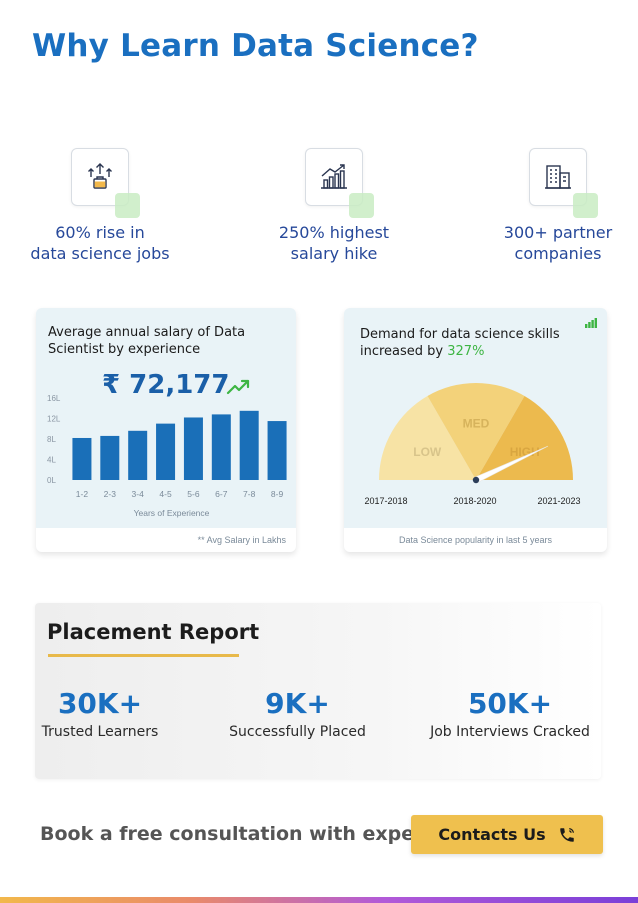 Image resolution: width=638 pixels, height=903 pixels. I want to click on x-tick-label: 3-4, so click(138, 494).